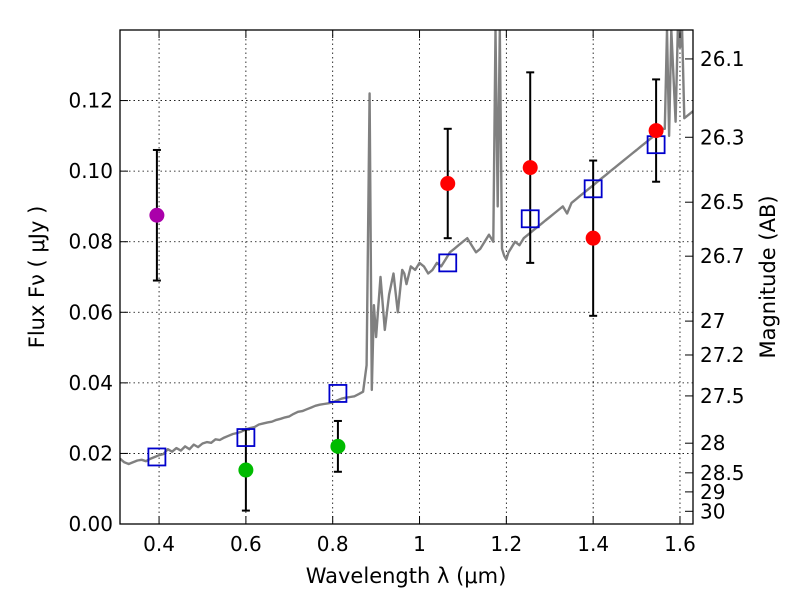 Image resolution: width=800 pixels, height=600 pixels. I want to click on y-tick-label: 0.08, so click(90, 242).